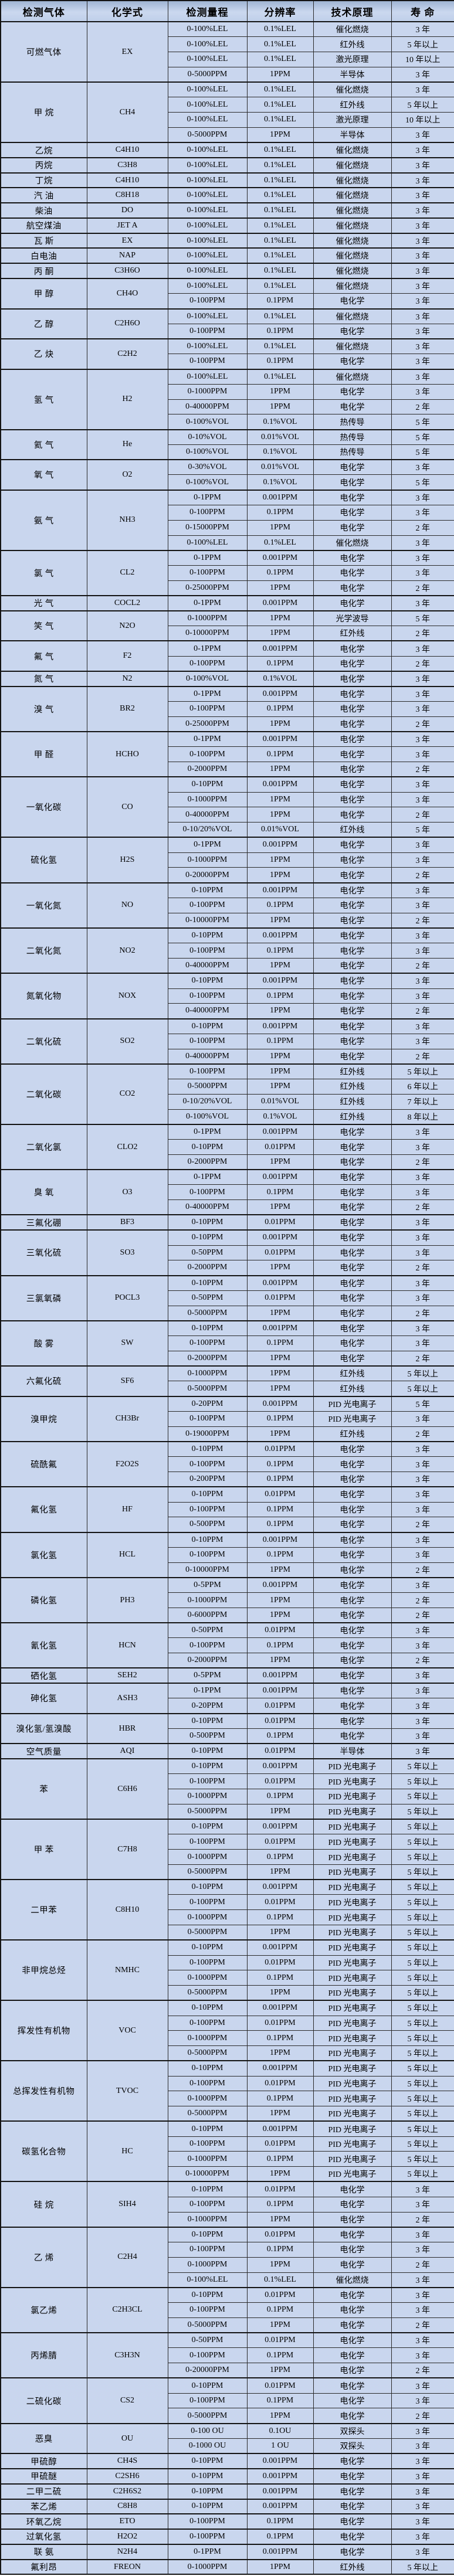 The width and height of the screenshot is (454, 2576). I want to click on col-header-gas: 检测气体, so click(43, 11).